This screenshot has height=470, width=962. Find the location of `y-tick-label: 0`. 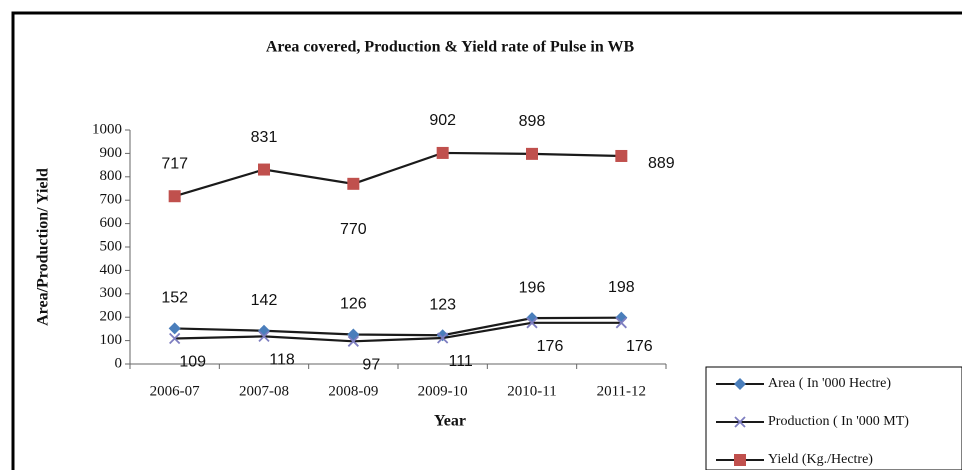

y-tick-label: 0 is located at coordinates (119, 363).